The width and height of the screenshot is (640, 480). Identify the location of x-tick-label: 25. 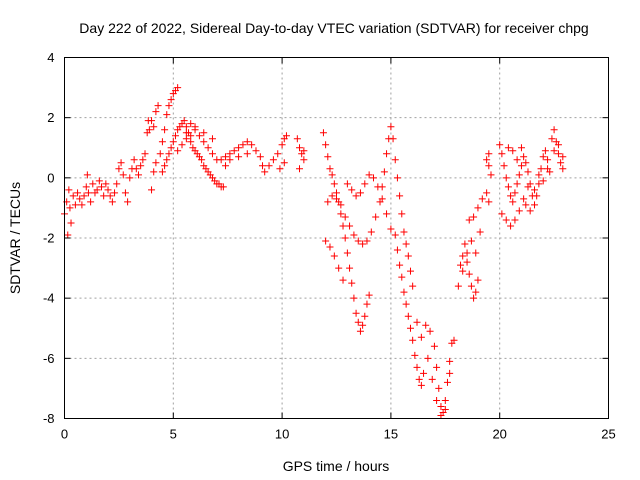
(608, 434).